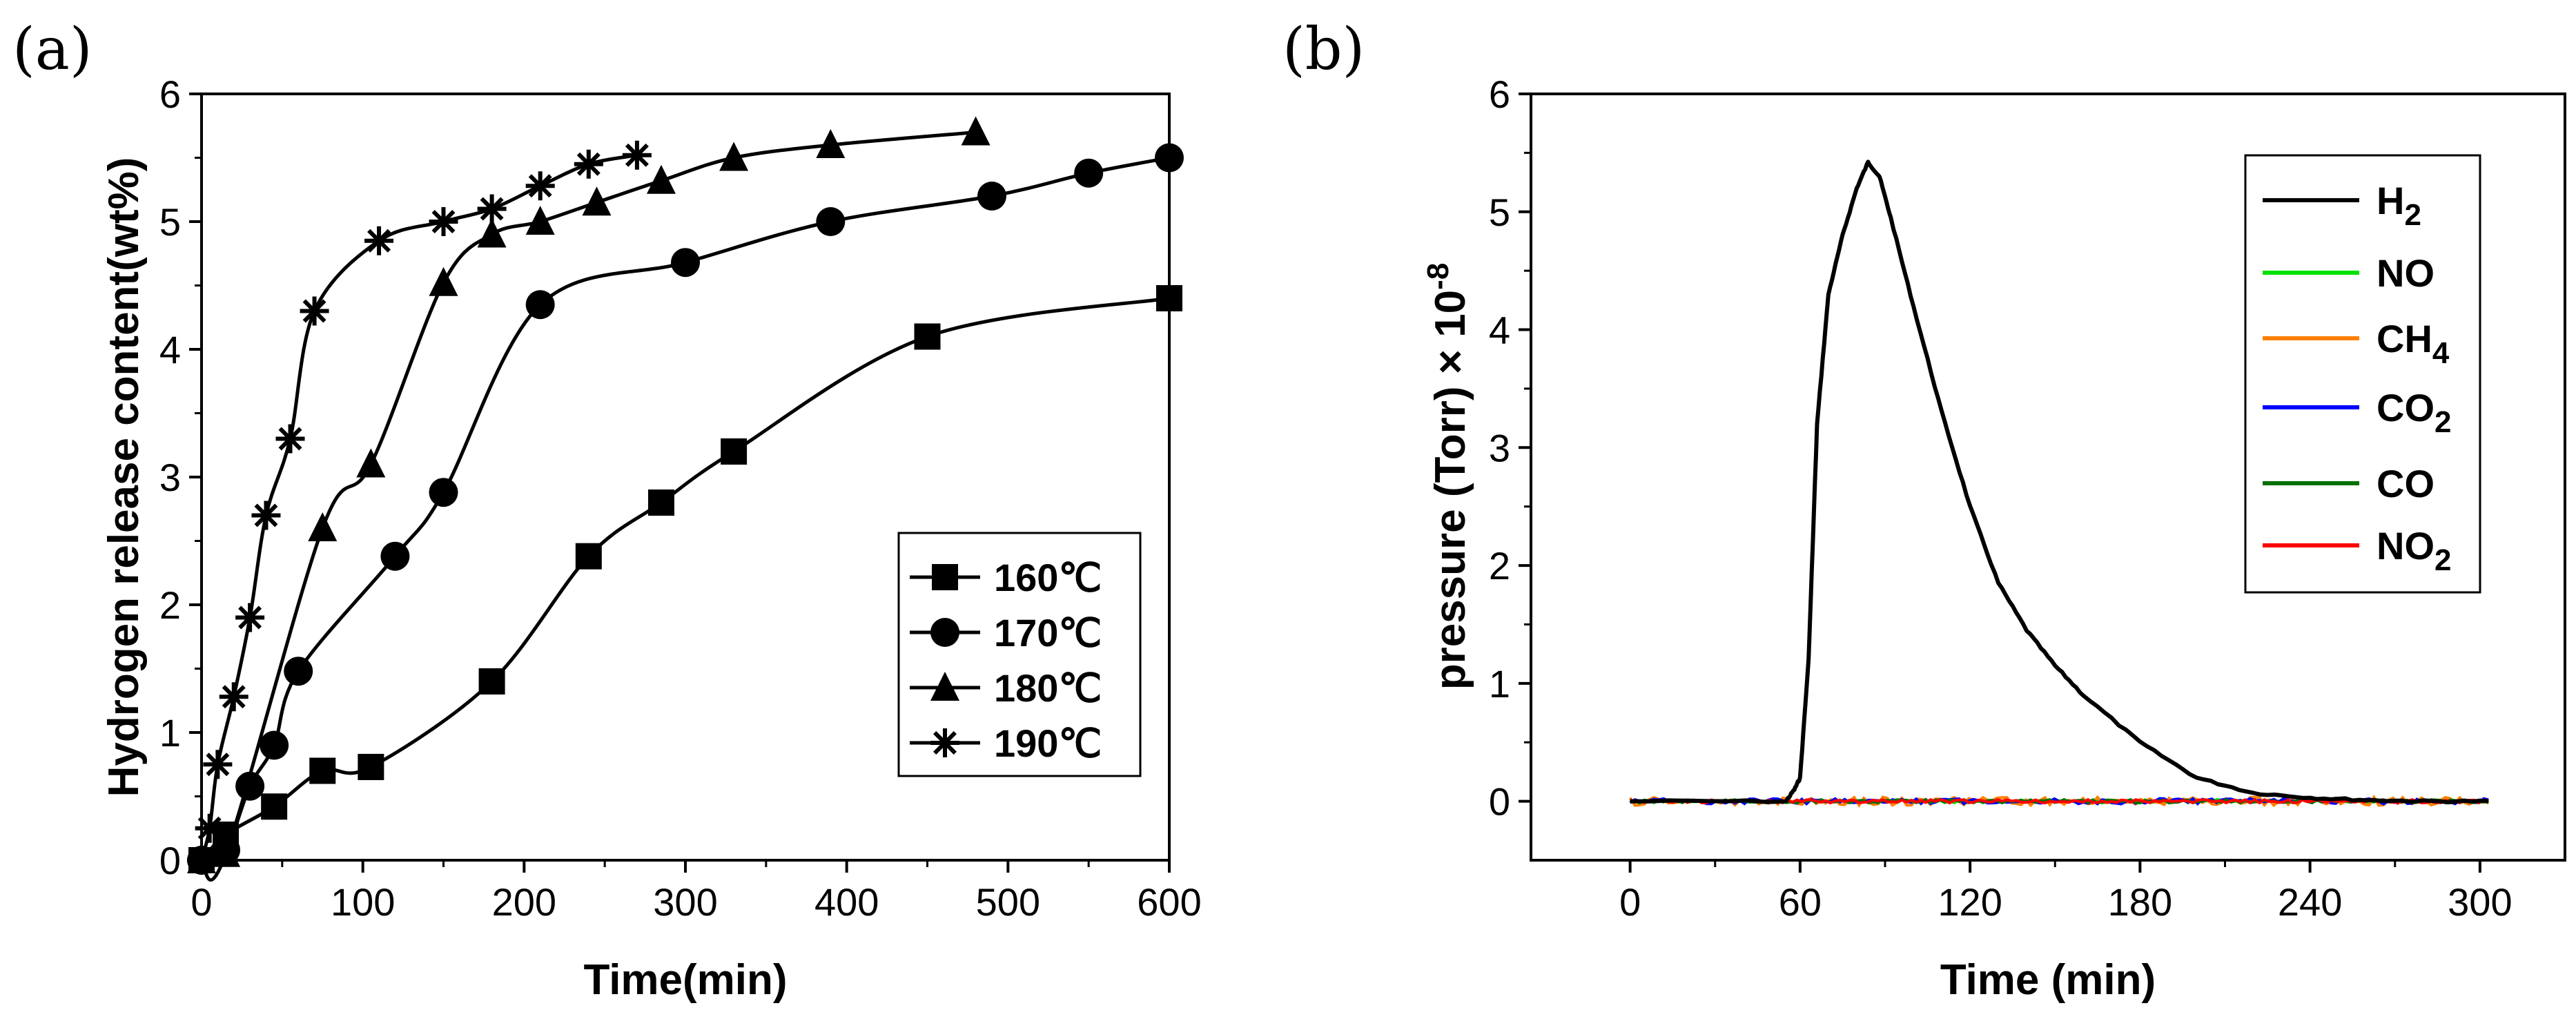 The height and width of the screenshot is (1019, 2576). What do you see at coordinates (2311, 372) in the screenshot?
I see `panel-b-legend-lines` at bounding box center [2311, 372].